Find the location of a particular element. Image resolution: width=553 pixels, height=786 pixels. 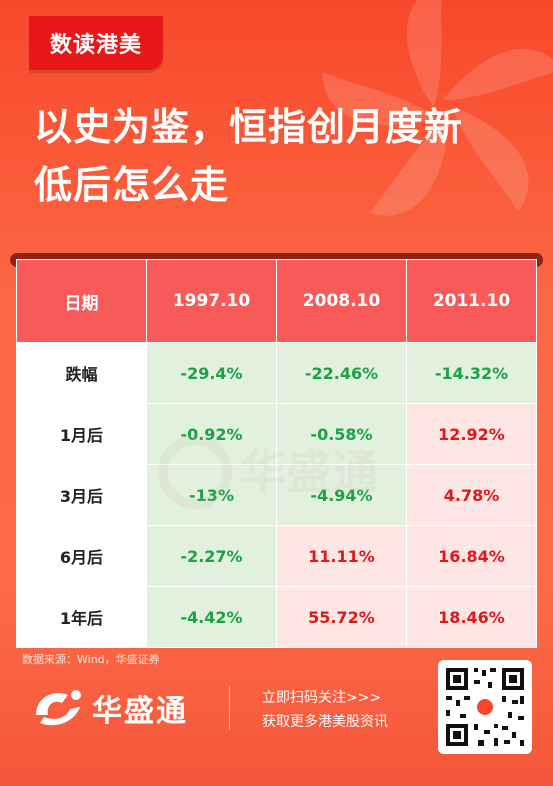

footer-brand-name: 华盛通 is located at coordinates (140, 711).